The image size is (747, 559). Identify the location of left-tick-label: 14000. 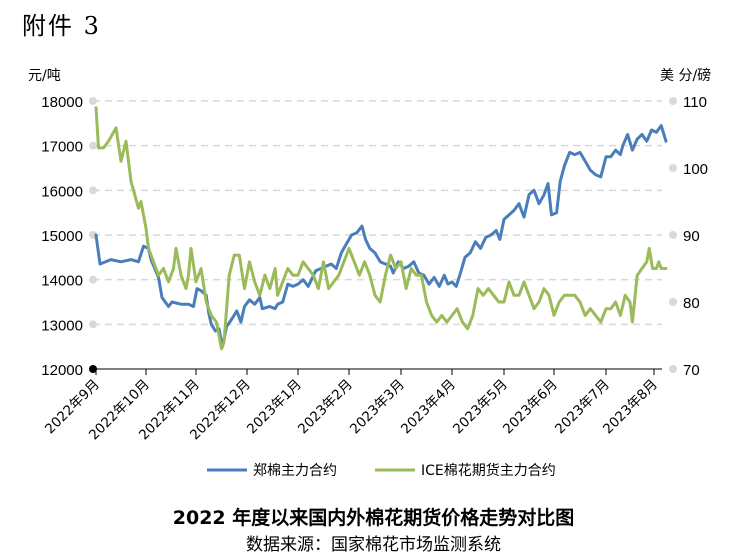
(62, 281).